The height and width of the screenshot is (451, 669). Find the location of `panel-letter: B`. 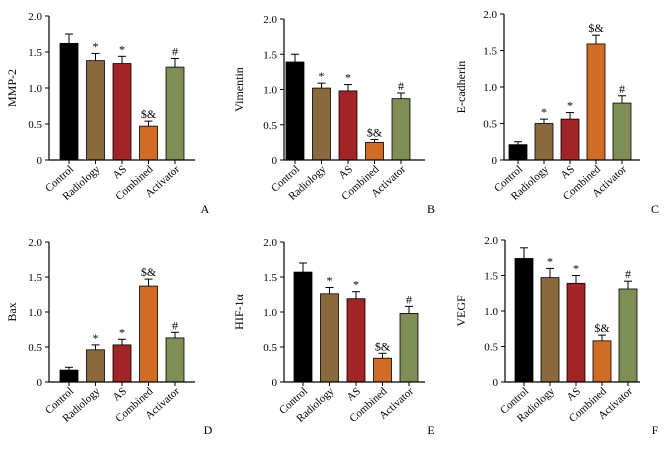

panel-letter: B is located at coordinates (431, 209).